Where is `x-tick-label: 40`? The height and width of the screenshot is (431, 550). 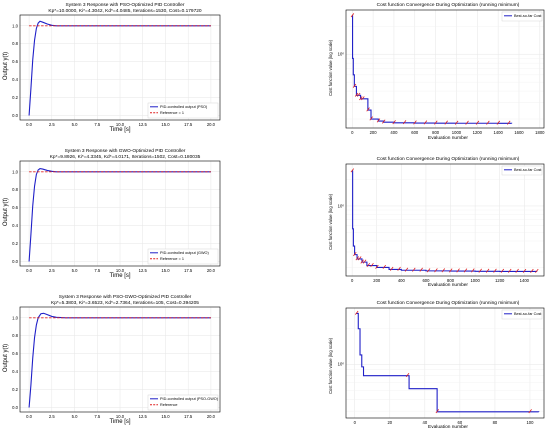 x-tick-label: 40 is located at coordinates (425, 422).